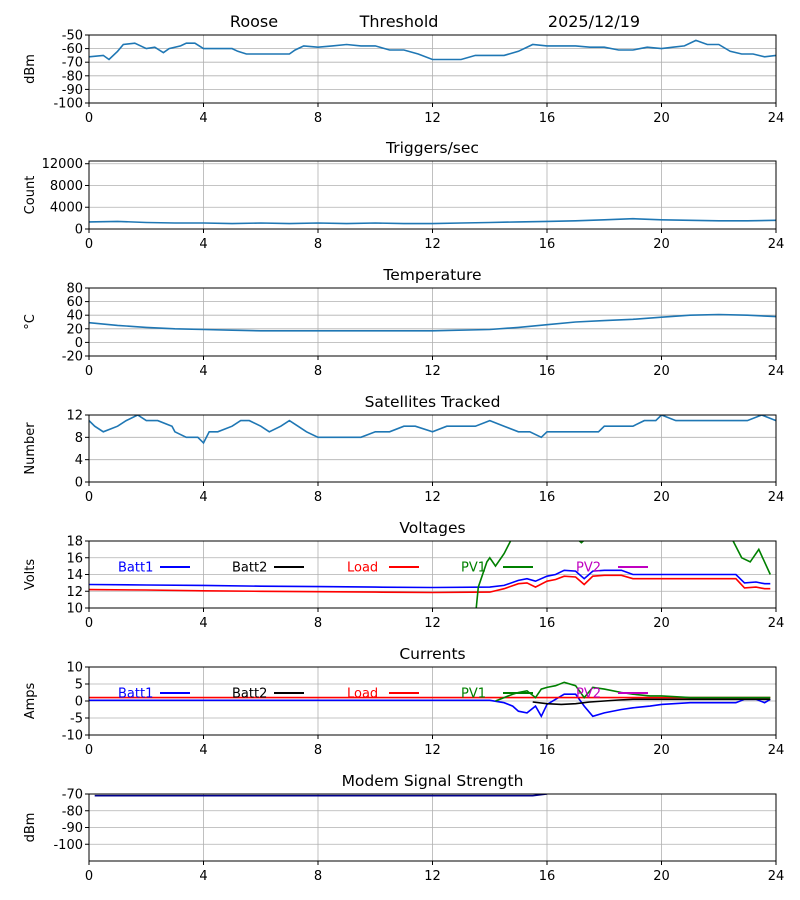  Describe the element at coordinates (30, 195) in the screenshot. I see `y-axis-label: Count` at that location.